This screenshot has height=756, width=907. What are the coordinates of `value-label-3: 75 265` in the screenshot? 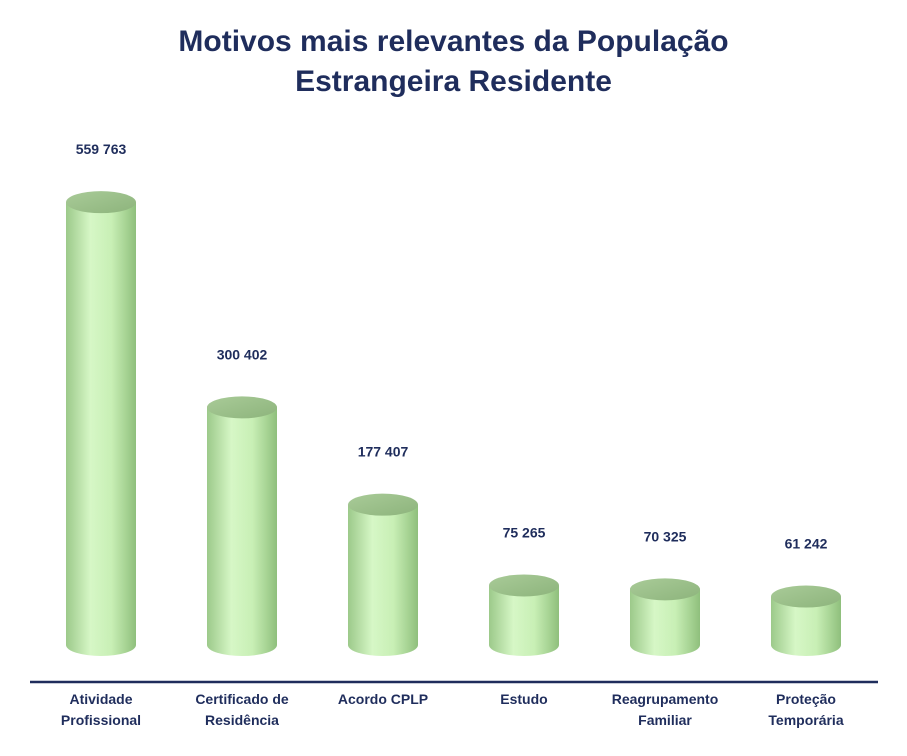 It's located at (524, 532).